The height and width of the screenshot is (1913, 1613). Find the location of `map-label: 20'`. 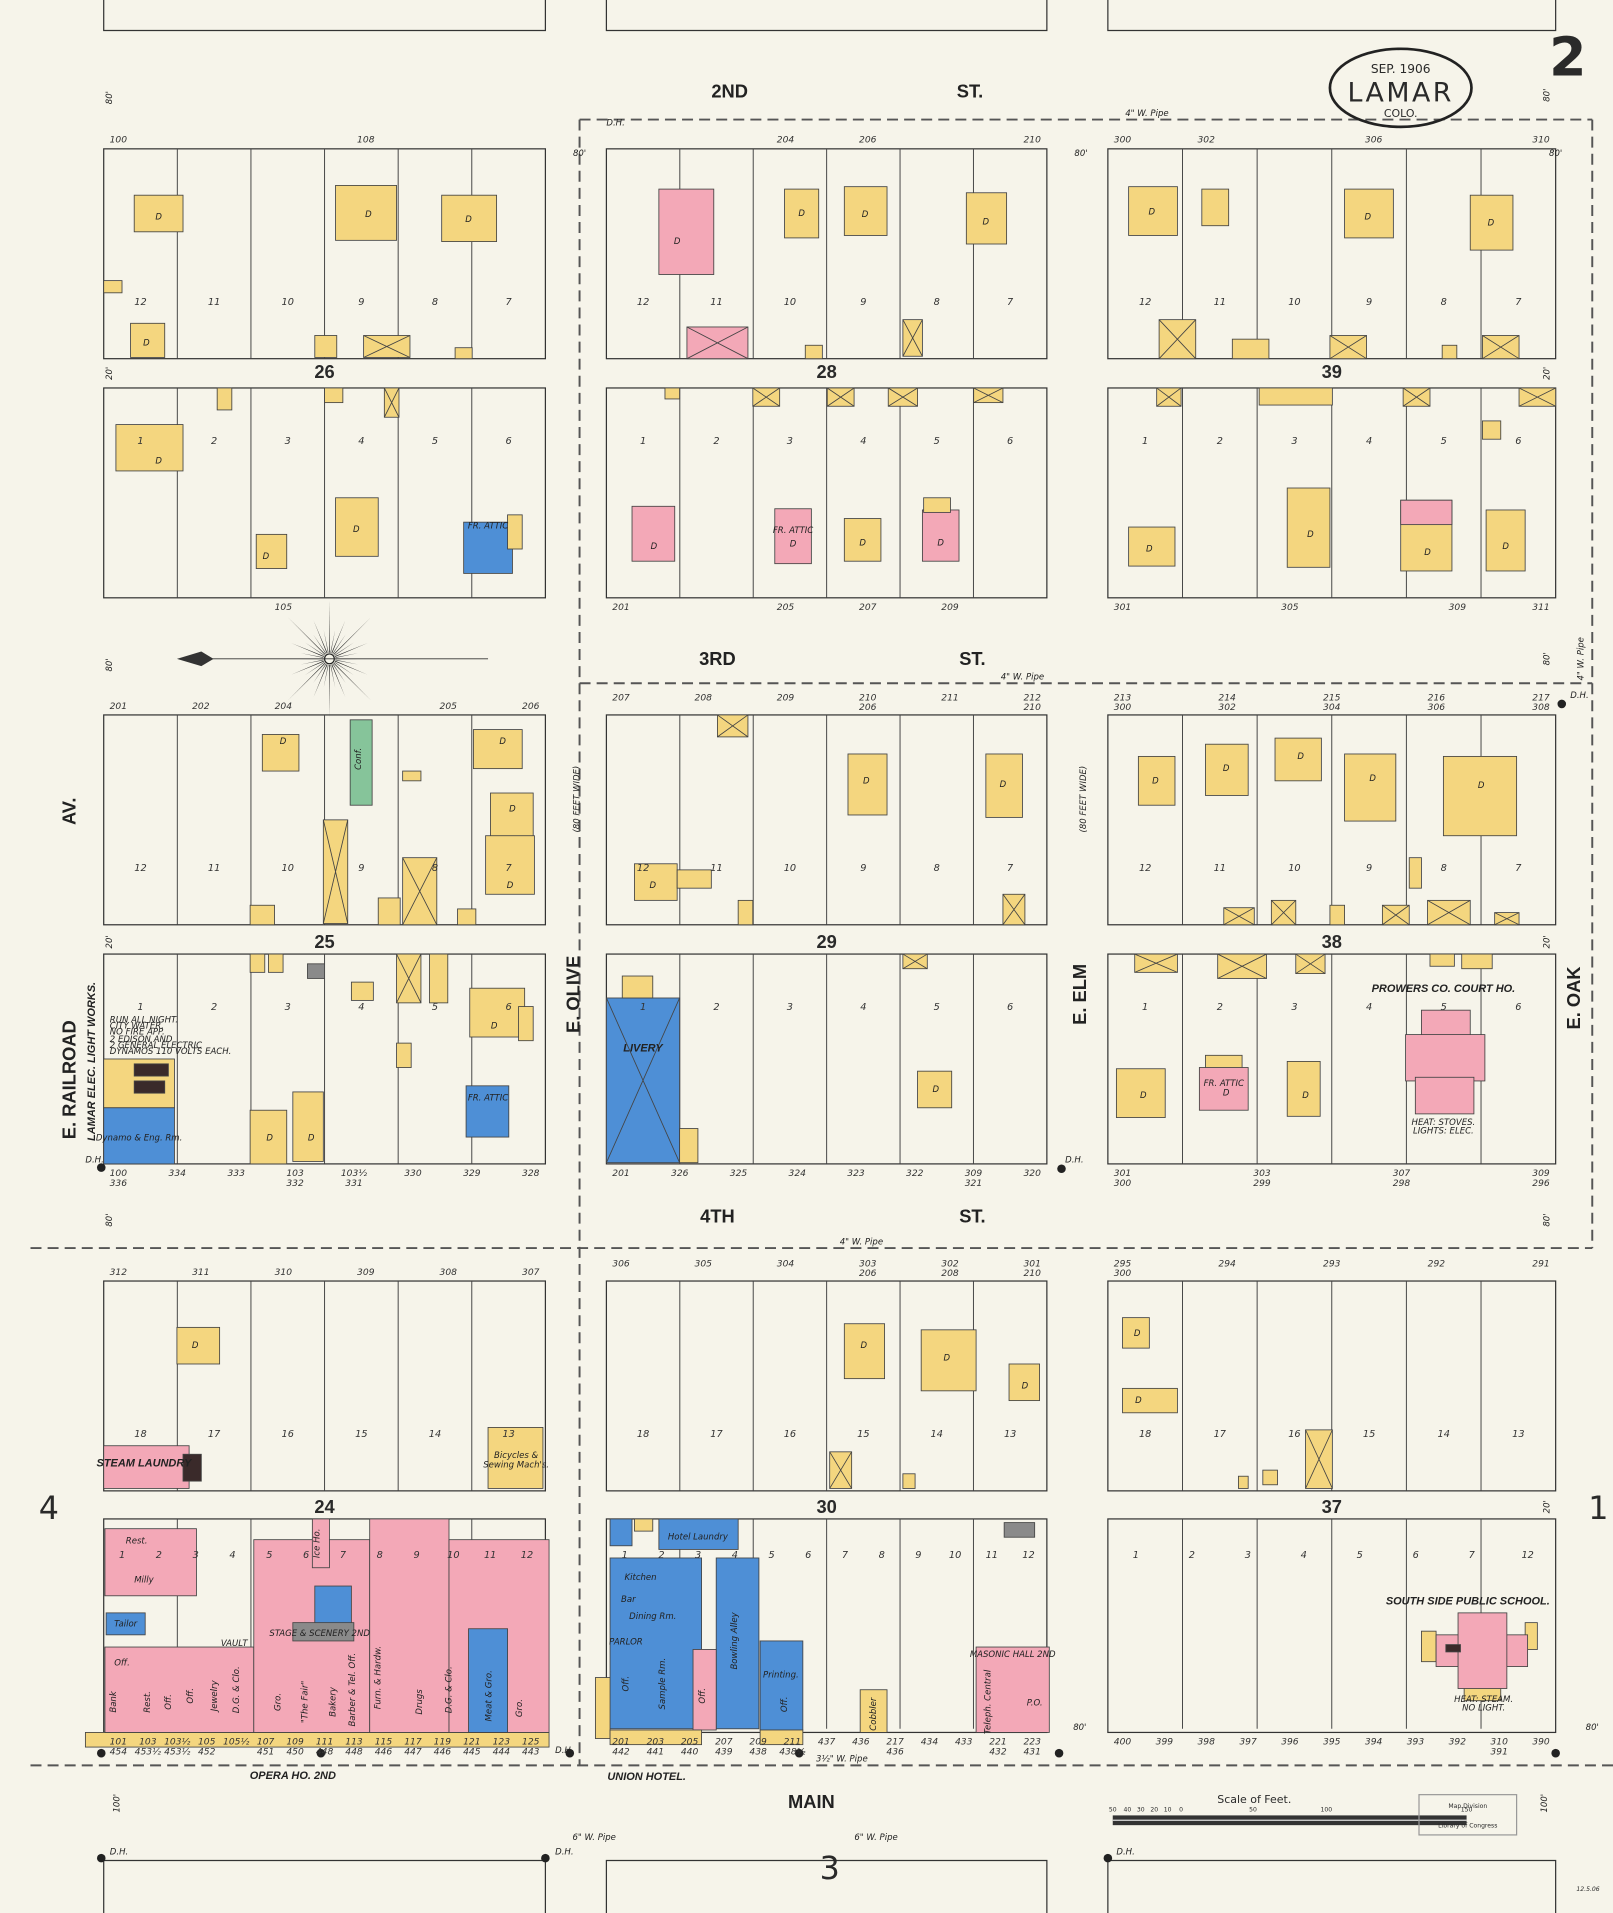

map-label: 20' is located at coordinates (110, 941).